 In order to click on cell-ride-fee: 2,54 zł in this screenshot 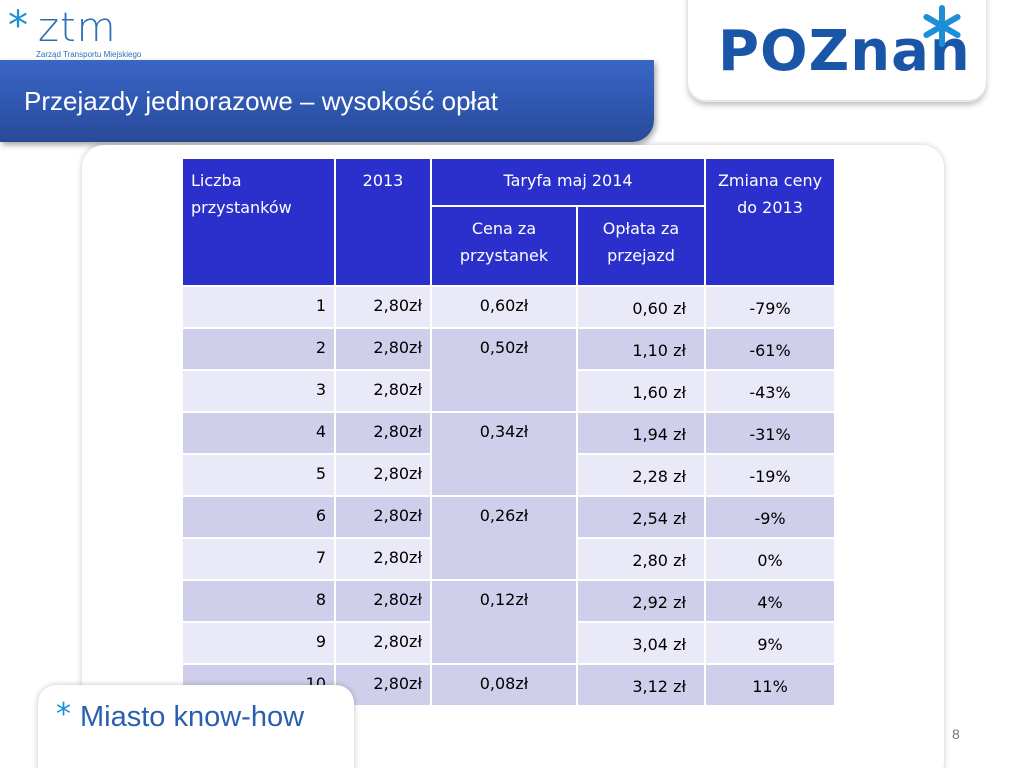, I will do `click(641, 517)`.